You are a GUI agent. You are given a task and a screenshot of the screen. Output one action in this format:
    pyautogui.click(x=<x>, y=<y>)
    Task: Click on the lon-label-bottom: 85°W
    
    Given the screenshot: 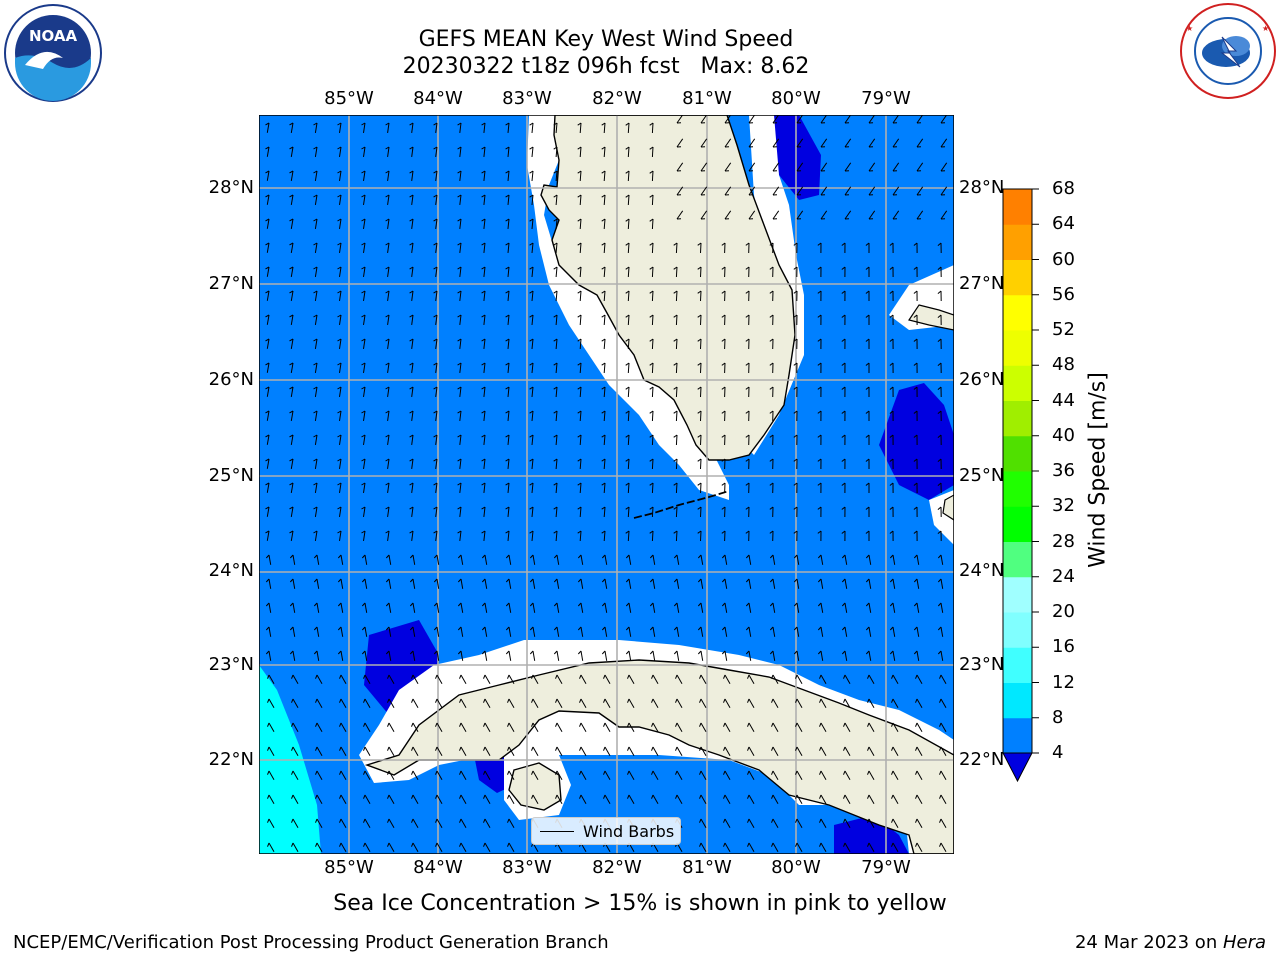 What is the action you would take?
    pyautogui.click(x=349, y=867)
    